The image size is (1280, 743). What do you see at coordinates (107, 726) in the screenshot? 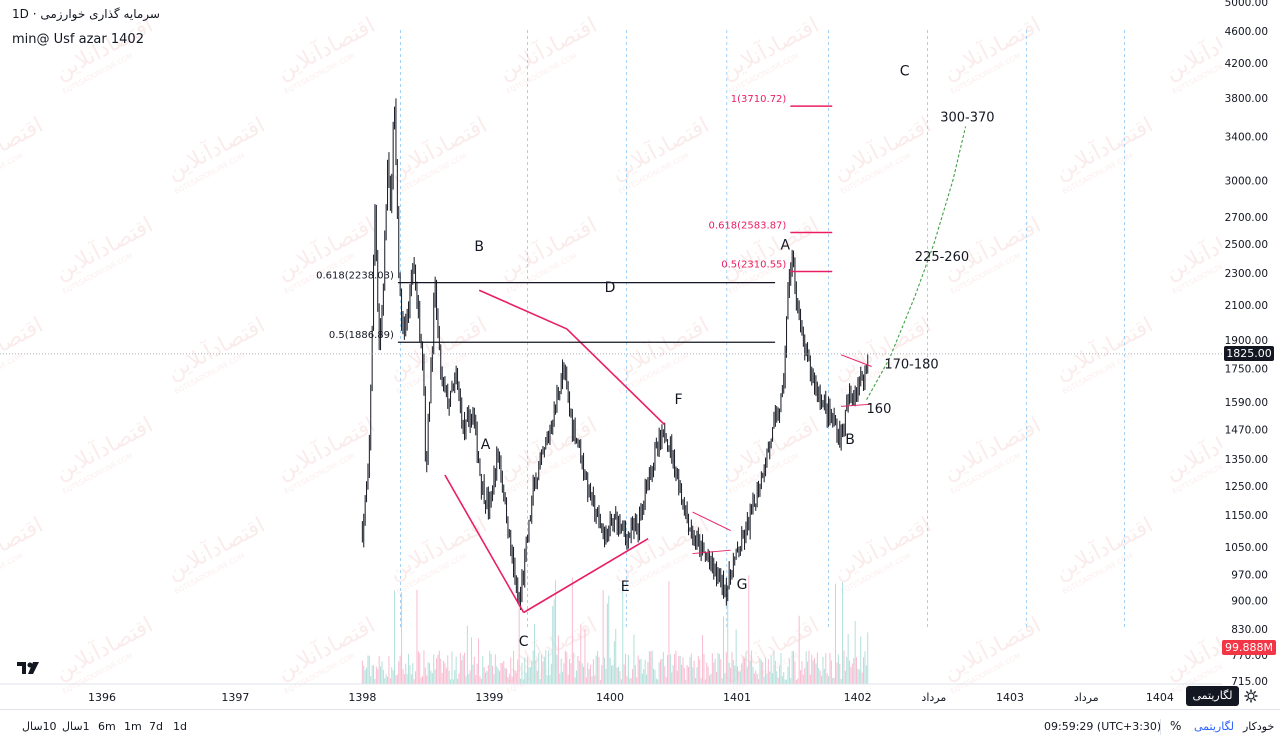
I see `range-6m-button: 6m` at bounding box center [107, 726].